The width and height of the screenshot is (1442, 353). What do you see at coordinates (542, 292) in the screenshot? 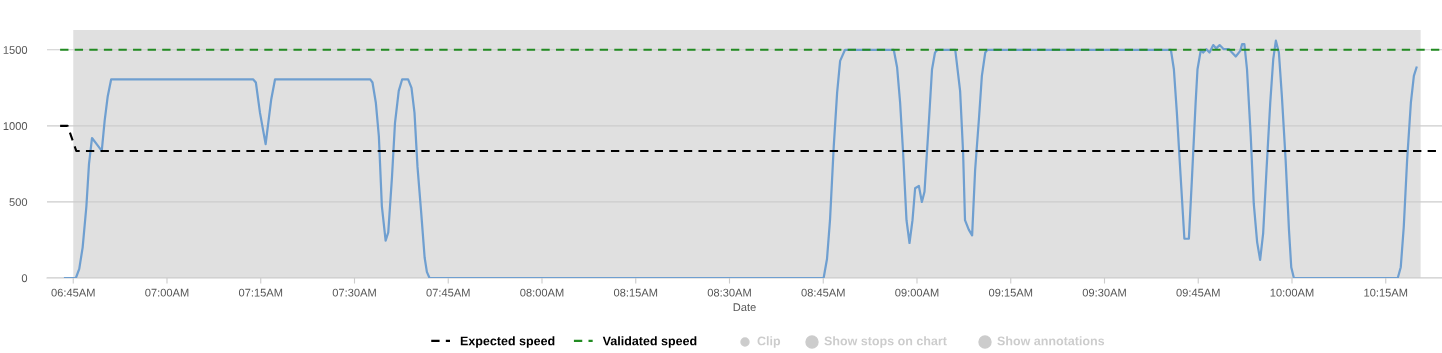
I see `x-tick-label: 08:00AM` at bounding box center [542, 292].